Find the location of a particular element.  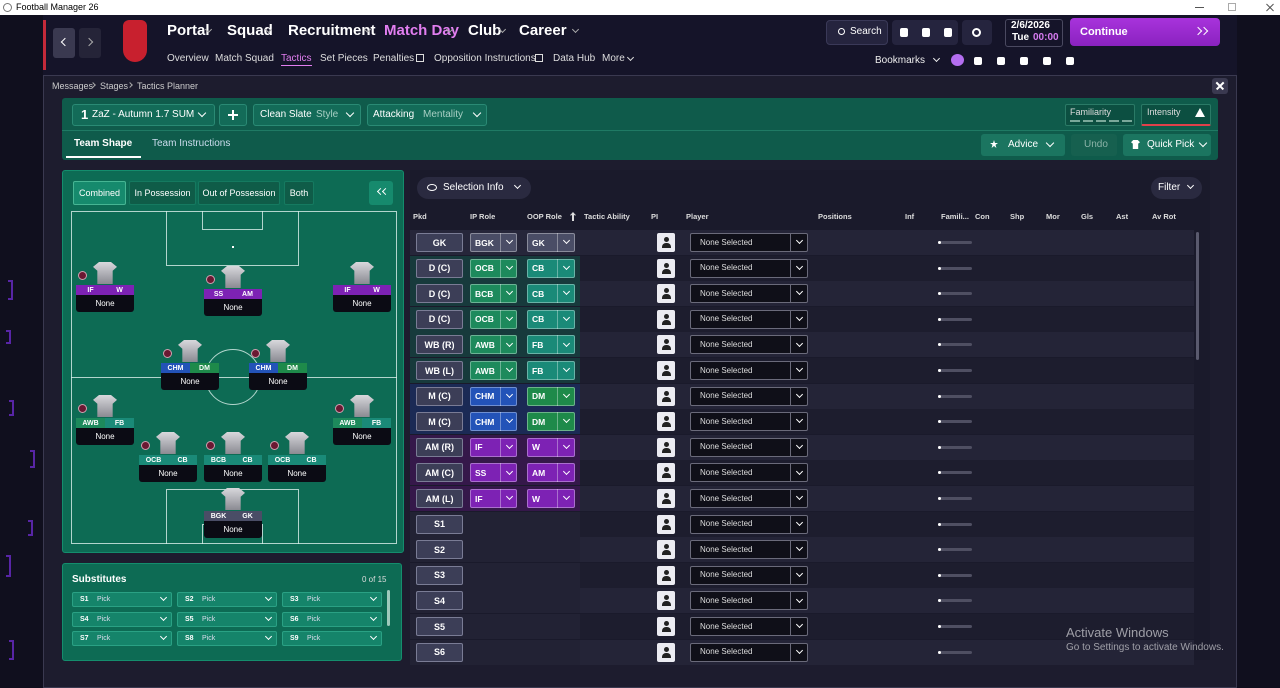

pkd-button: WB (L) is located at coordinates (439, 370).